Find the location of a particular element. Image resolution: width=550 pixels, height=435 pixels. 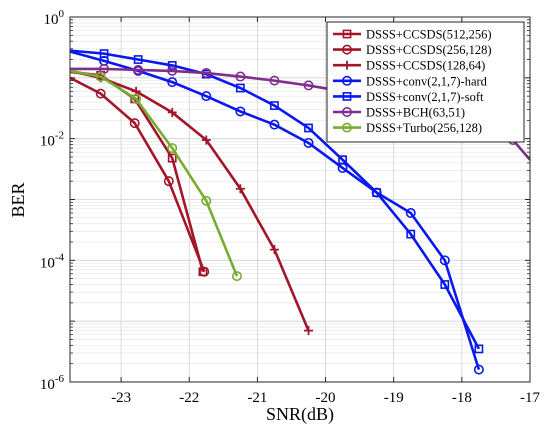

legend-item: DSSS+conv(2,1,7)-soft is located at coordinates (408, 97).